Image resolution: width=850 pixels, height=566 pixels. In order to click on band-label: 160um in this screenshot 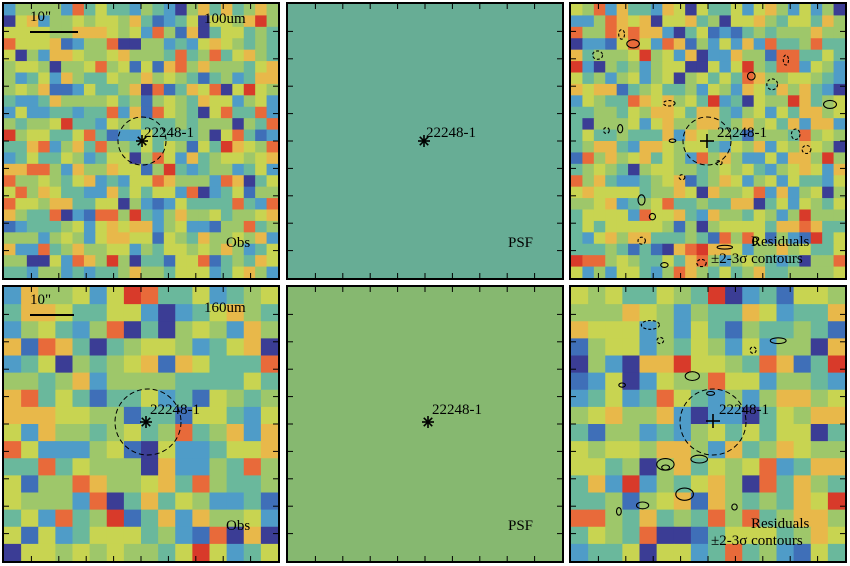, I will do `click(225, 308)`.